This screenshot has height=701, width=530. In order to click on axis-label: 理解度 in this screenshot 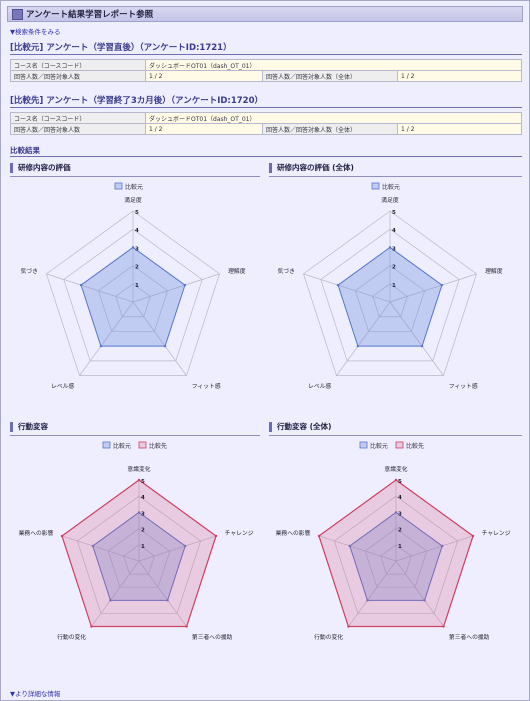, I will do `click(237, 271)`.